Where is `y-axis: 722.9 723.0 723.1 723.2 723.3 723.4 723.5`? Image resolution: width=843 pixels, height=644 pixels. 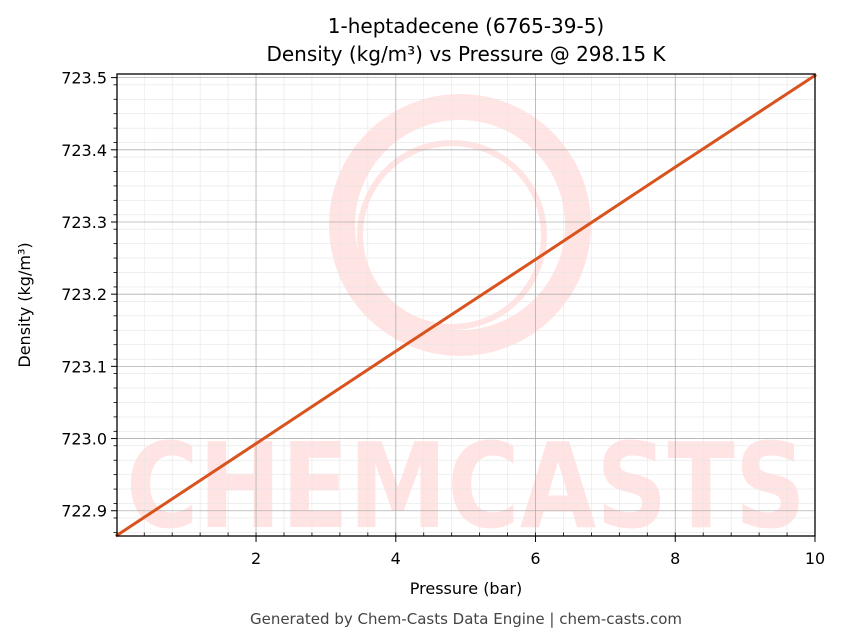
y-axis: 722.9 723.0 723.1 723.2 723.3 723.4 723.5 is located at coordinates (89, 301).